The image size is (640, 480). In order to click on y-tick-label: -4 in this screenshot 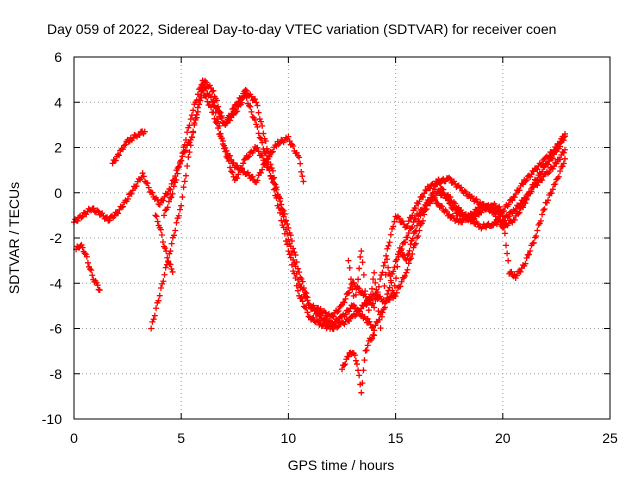, I will do `click(56, 283)`.